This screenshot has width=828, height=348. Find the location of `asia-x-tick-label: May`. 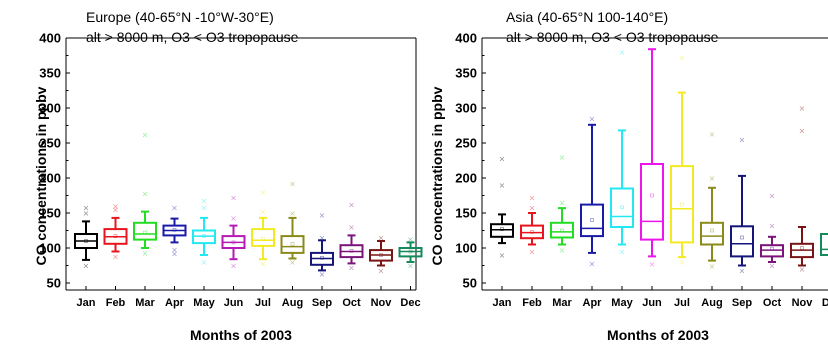

asia-x-tick-label: May is located at coordinates (622, 303).